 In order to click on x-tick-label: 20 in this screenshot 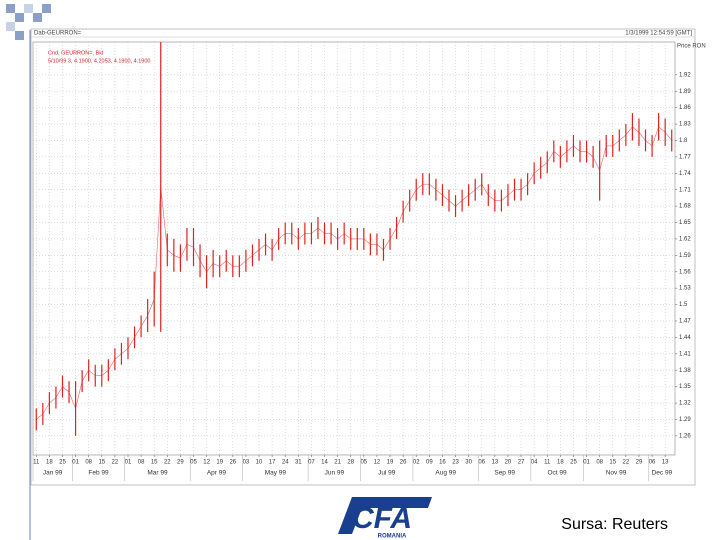, I will do `click(508, 463)`.